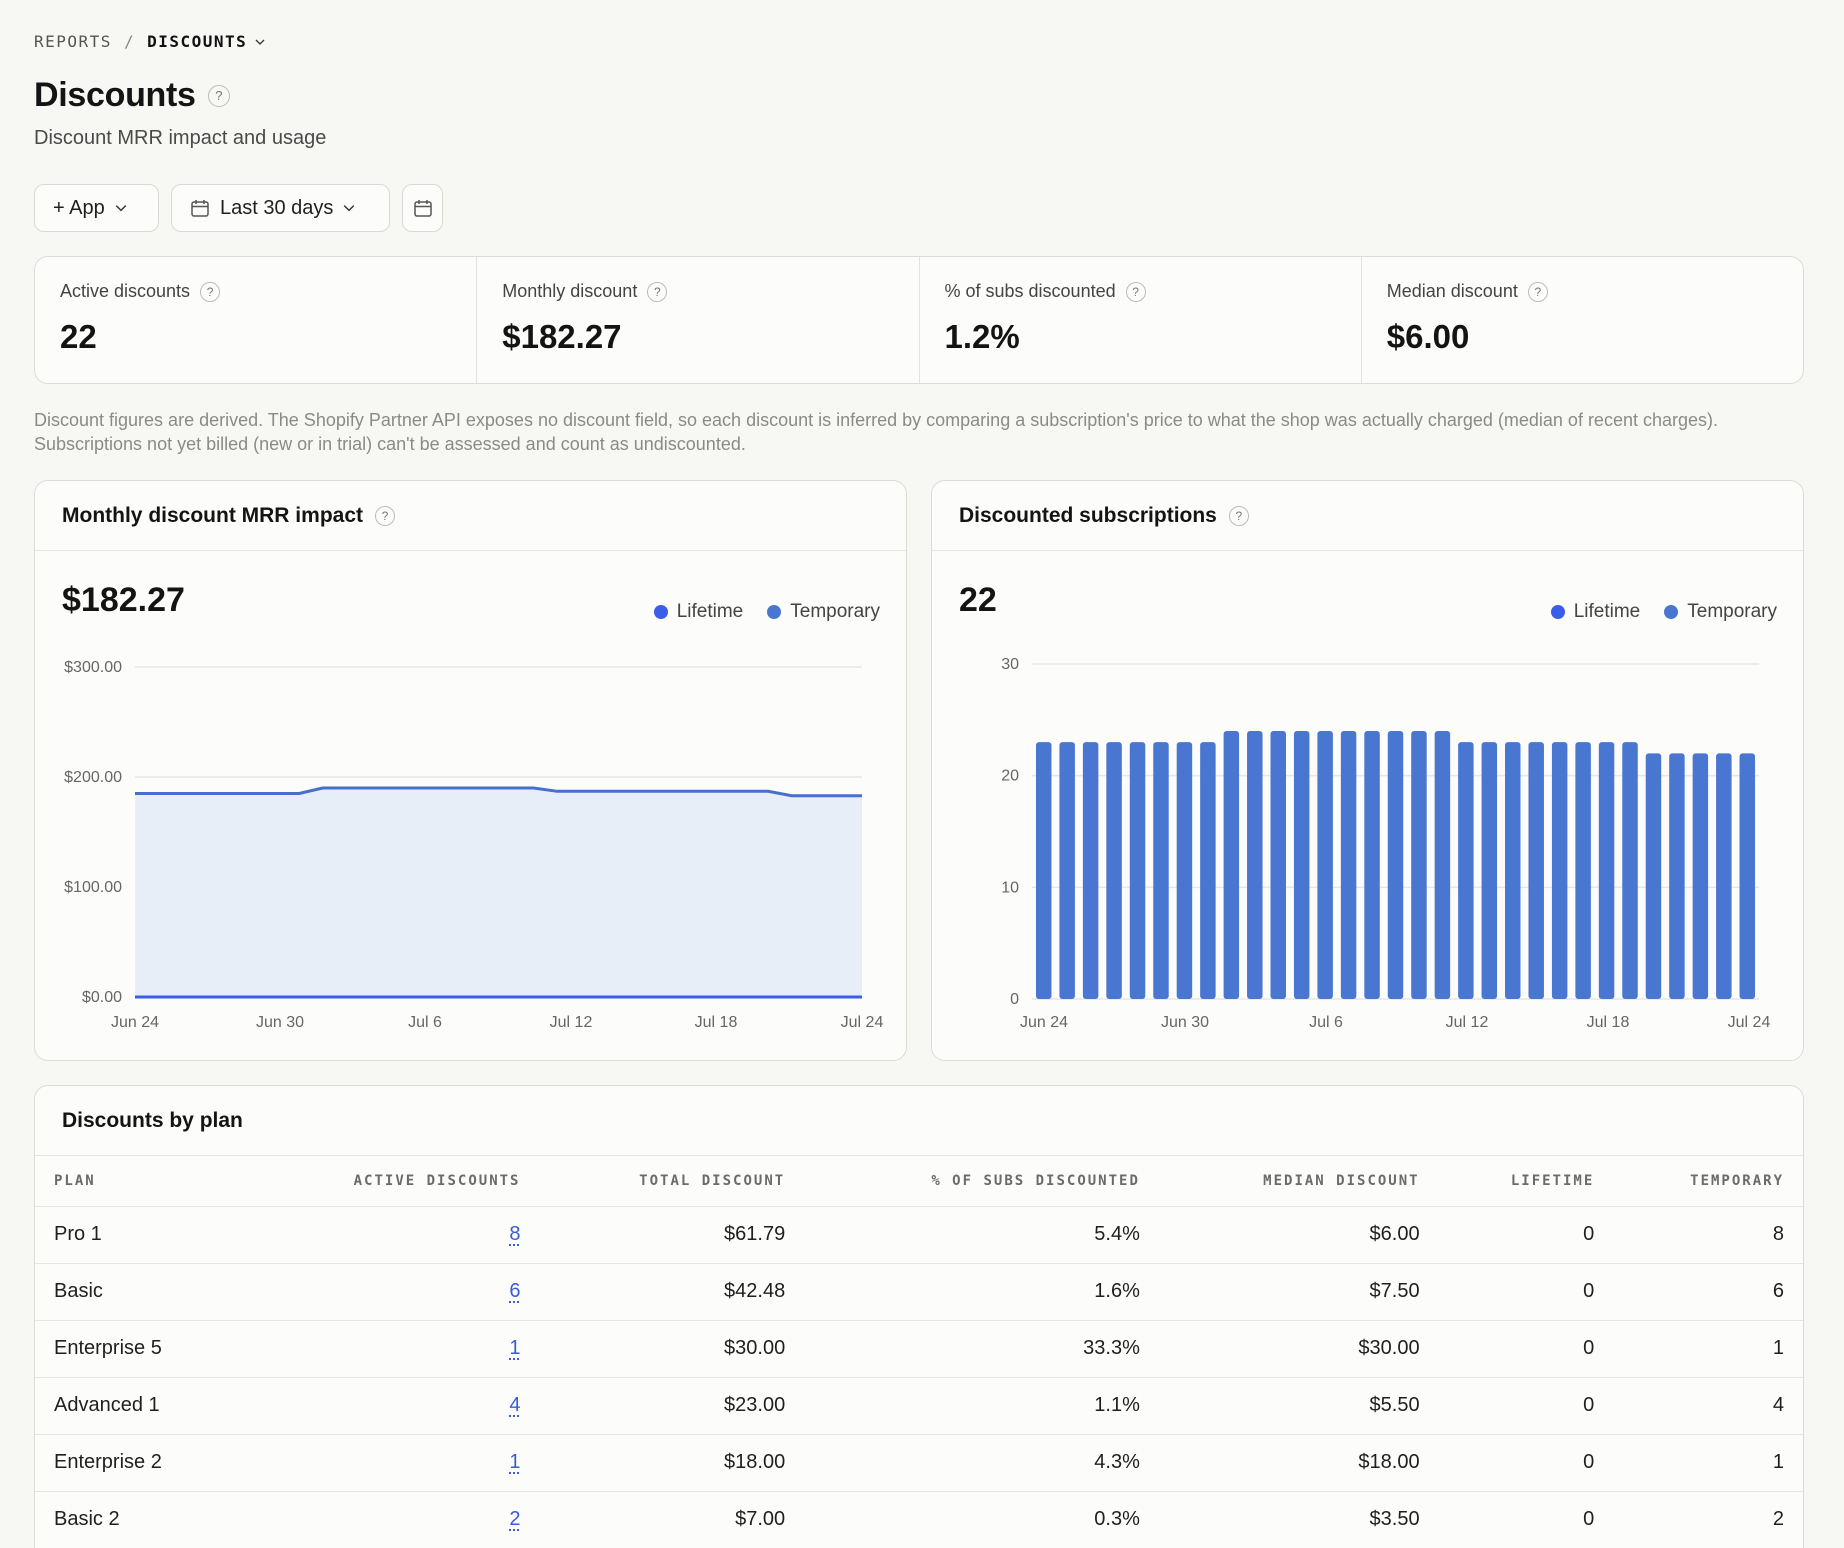  Describe the element at coordinates (1298, 1406) in the screenshot. I see `table-cell: $5.50` at that location.